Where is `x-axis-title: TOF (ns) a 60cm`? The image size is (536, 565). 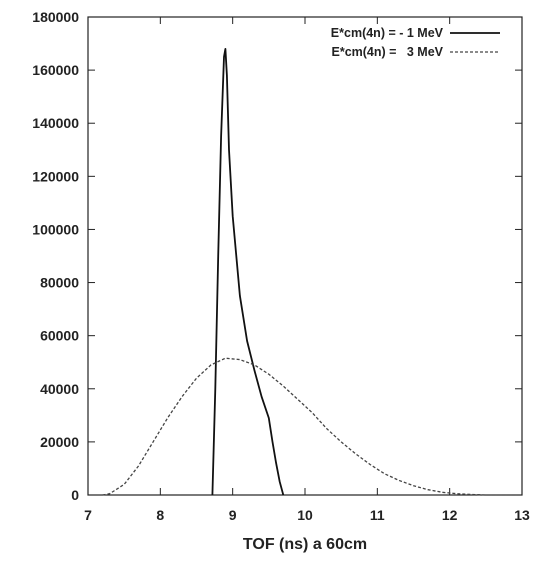 x-axis-title: TOF (ns) a 60cm is located at coordinates (305, 544).